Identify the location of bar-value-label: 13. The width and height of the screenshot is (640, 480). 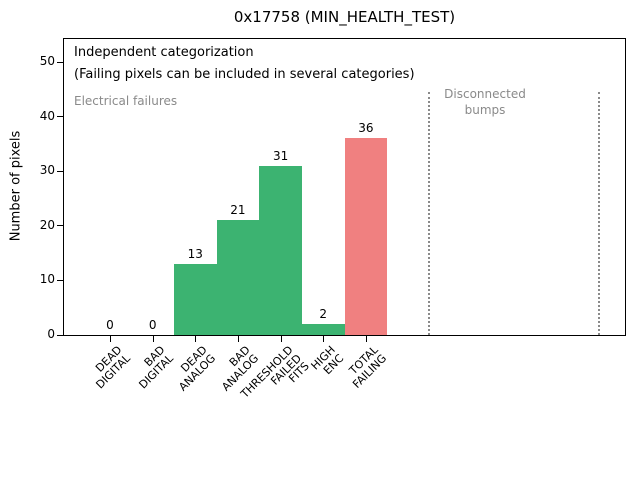
(195, 254).